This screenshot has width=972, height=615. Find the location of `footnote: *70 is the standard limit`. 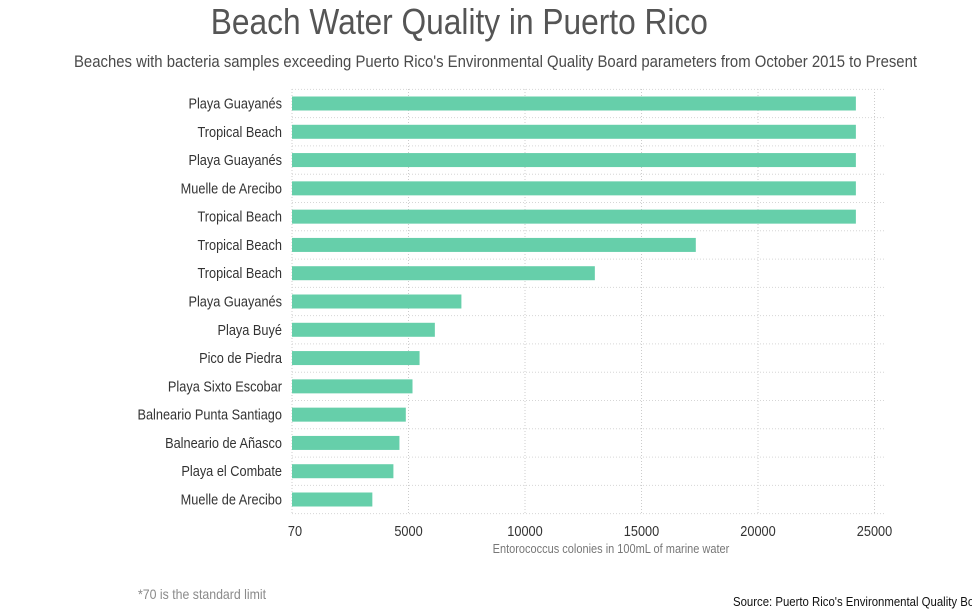

footnote: *70 is the standard limit is located at coordinates (202, 594).